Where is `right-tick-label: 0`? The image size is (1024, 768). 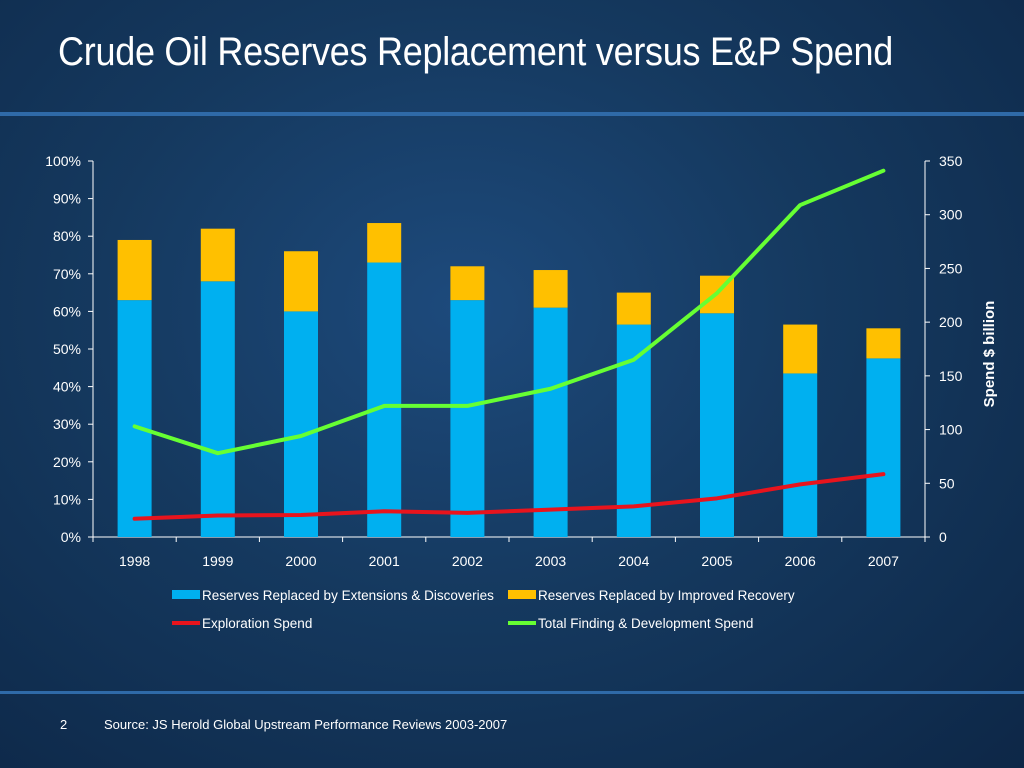
right-tick-label: 0 is located at coordinates (943, 537).